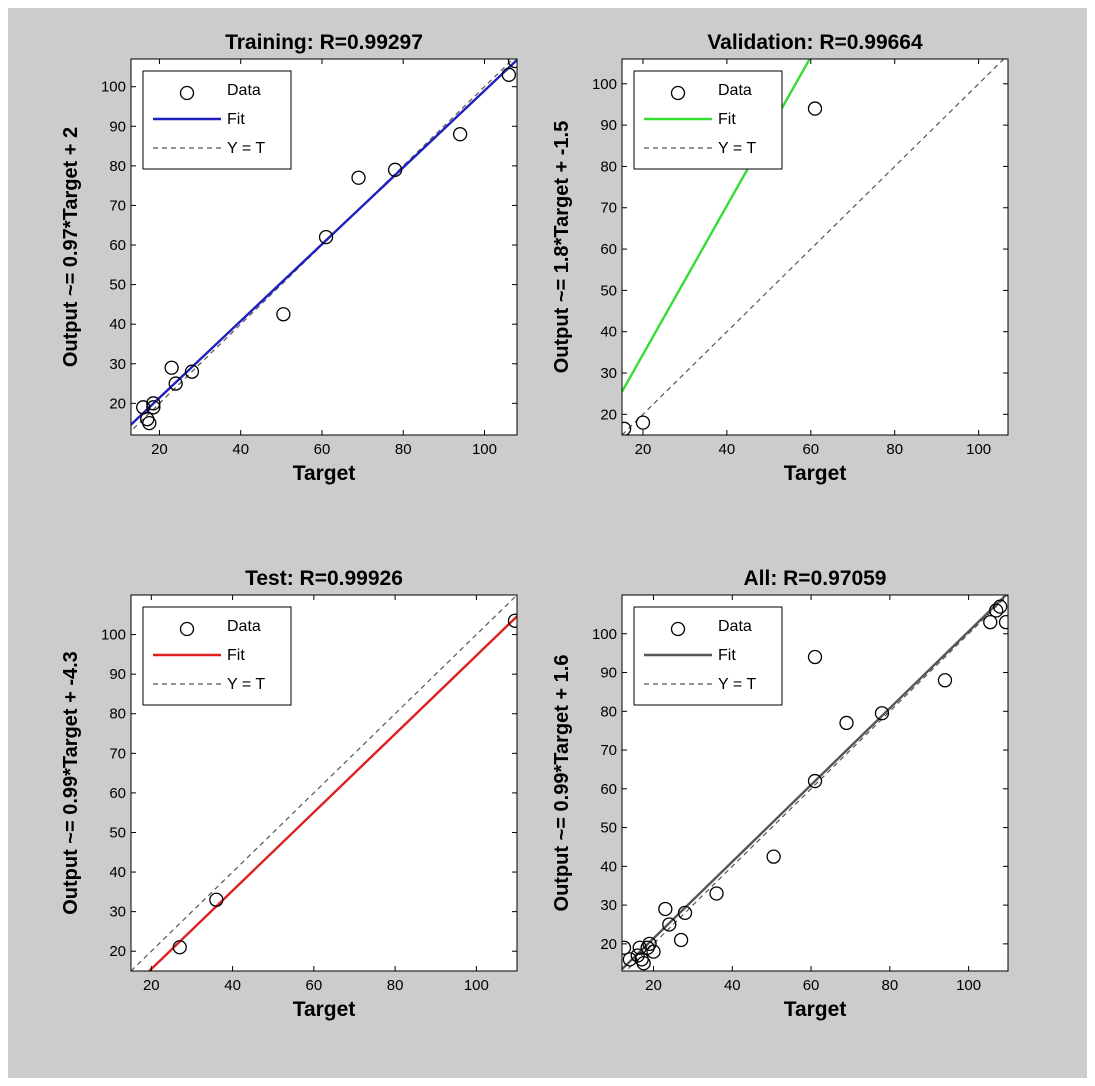 This screenshot has height=1086, width=1095. Describe the element at coordinates (324, 42) in the screenshot. I see `plot-title: Training: R=0.99297` at that location.